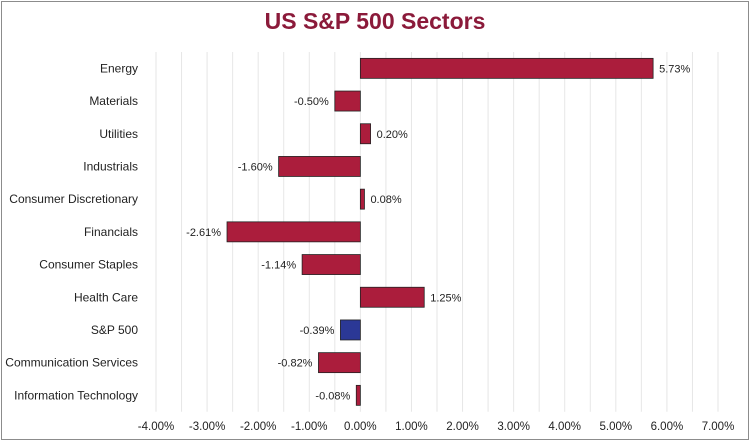 The image size is (750, 441). What do you see at coordinates (360, 427) in the screenshot?
I see `x-tick-label: 0.00%` at bounding box center [360, 427].